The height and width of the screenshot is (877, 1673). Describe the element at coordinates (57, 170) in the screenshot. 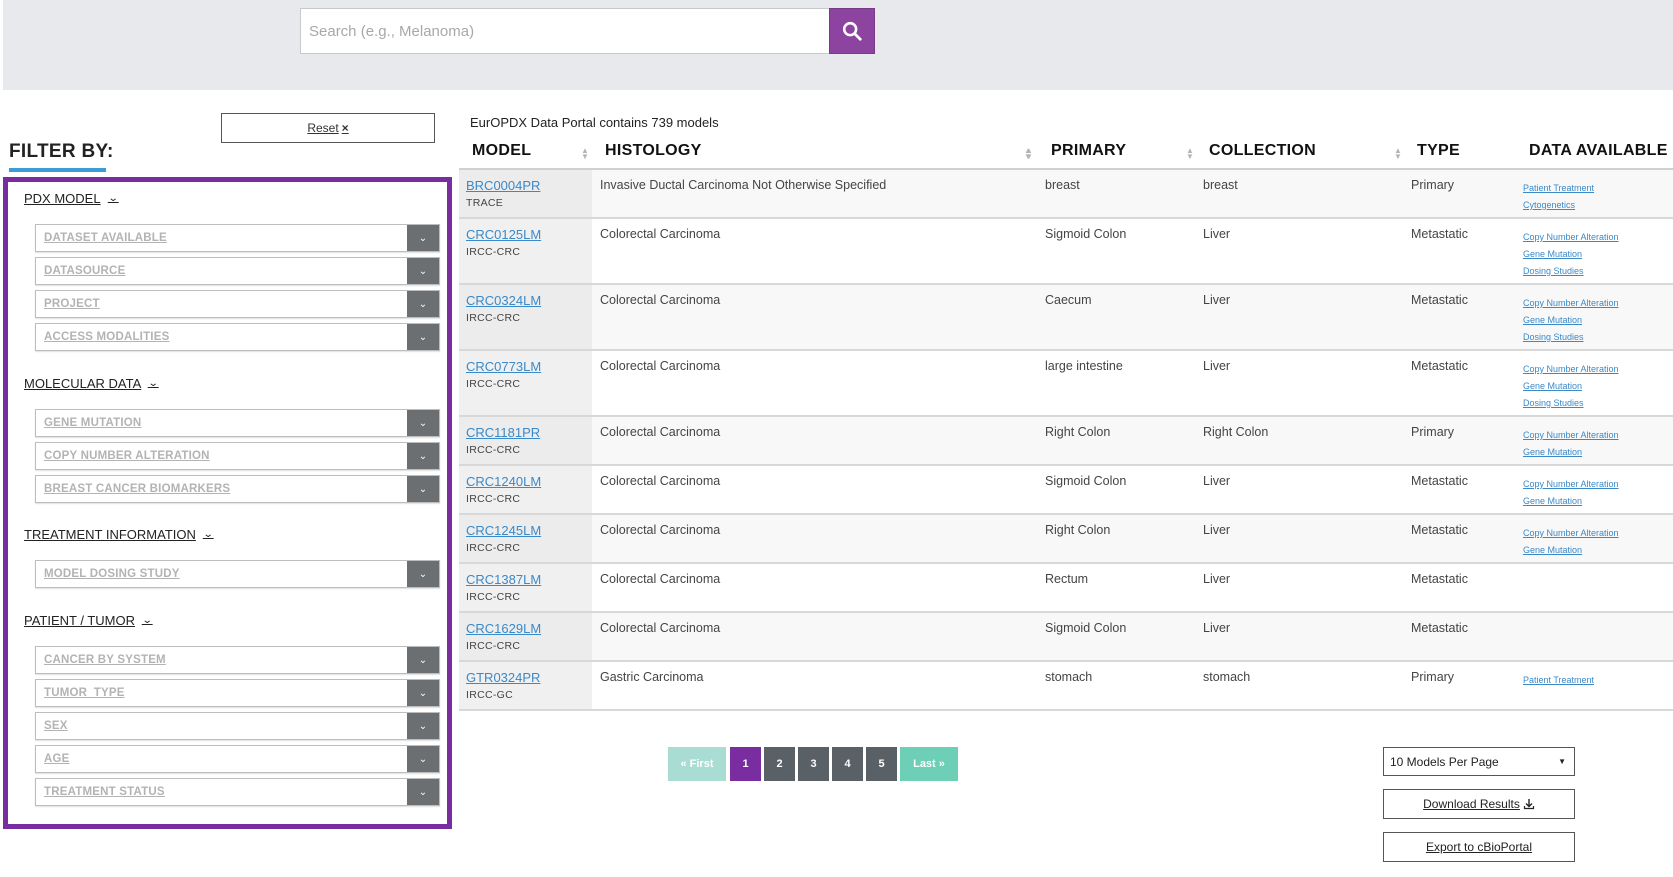

I see `filter-heading-underline` at that location.